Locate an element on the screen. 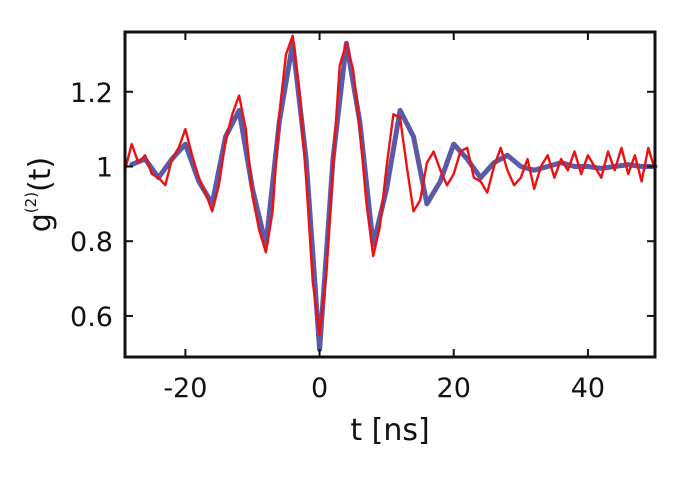  y-axis-label-base: g is located at coordinates (40, 222).